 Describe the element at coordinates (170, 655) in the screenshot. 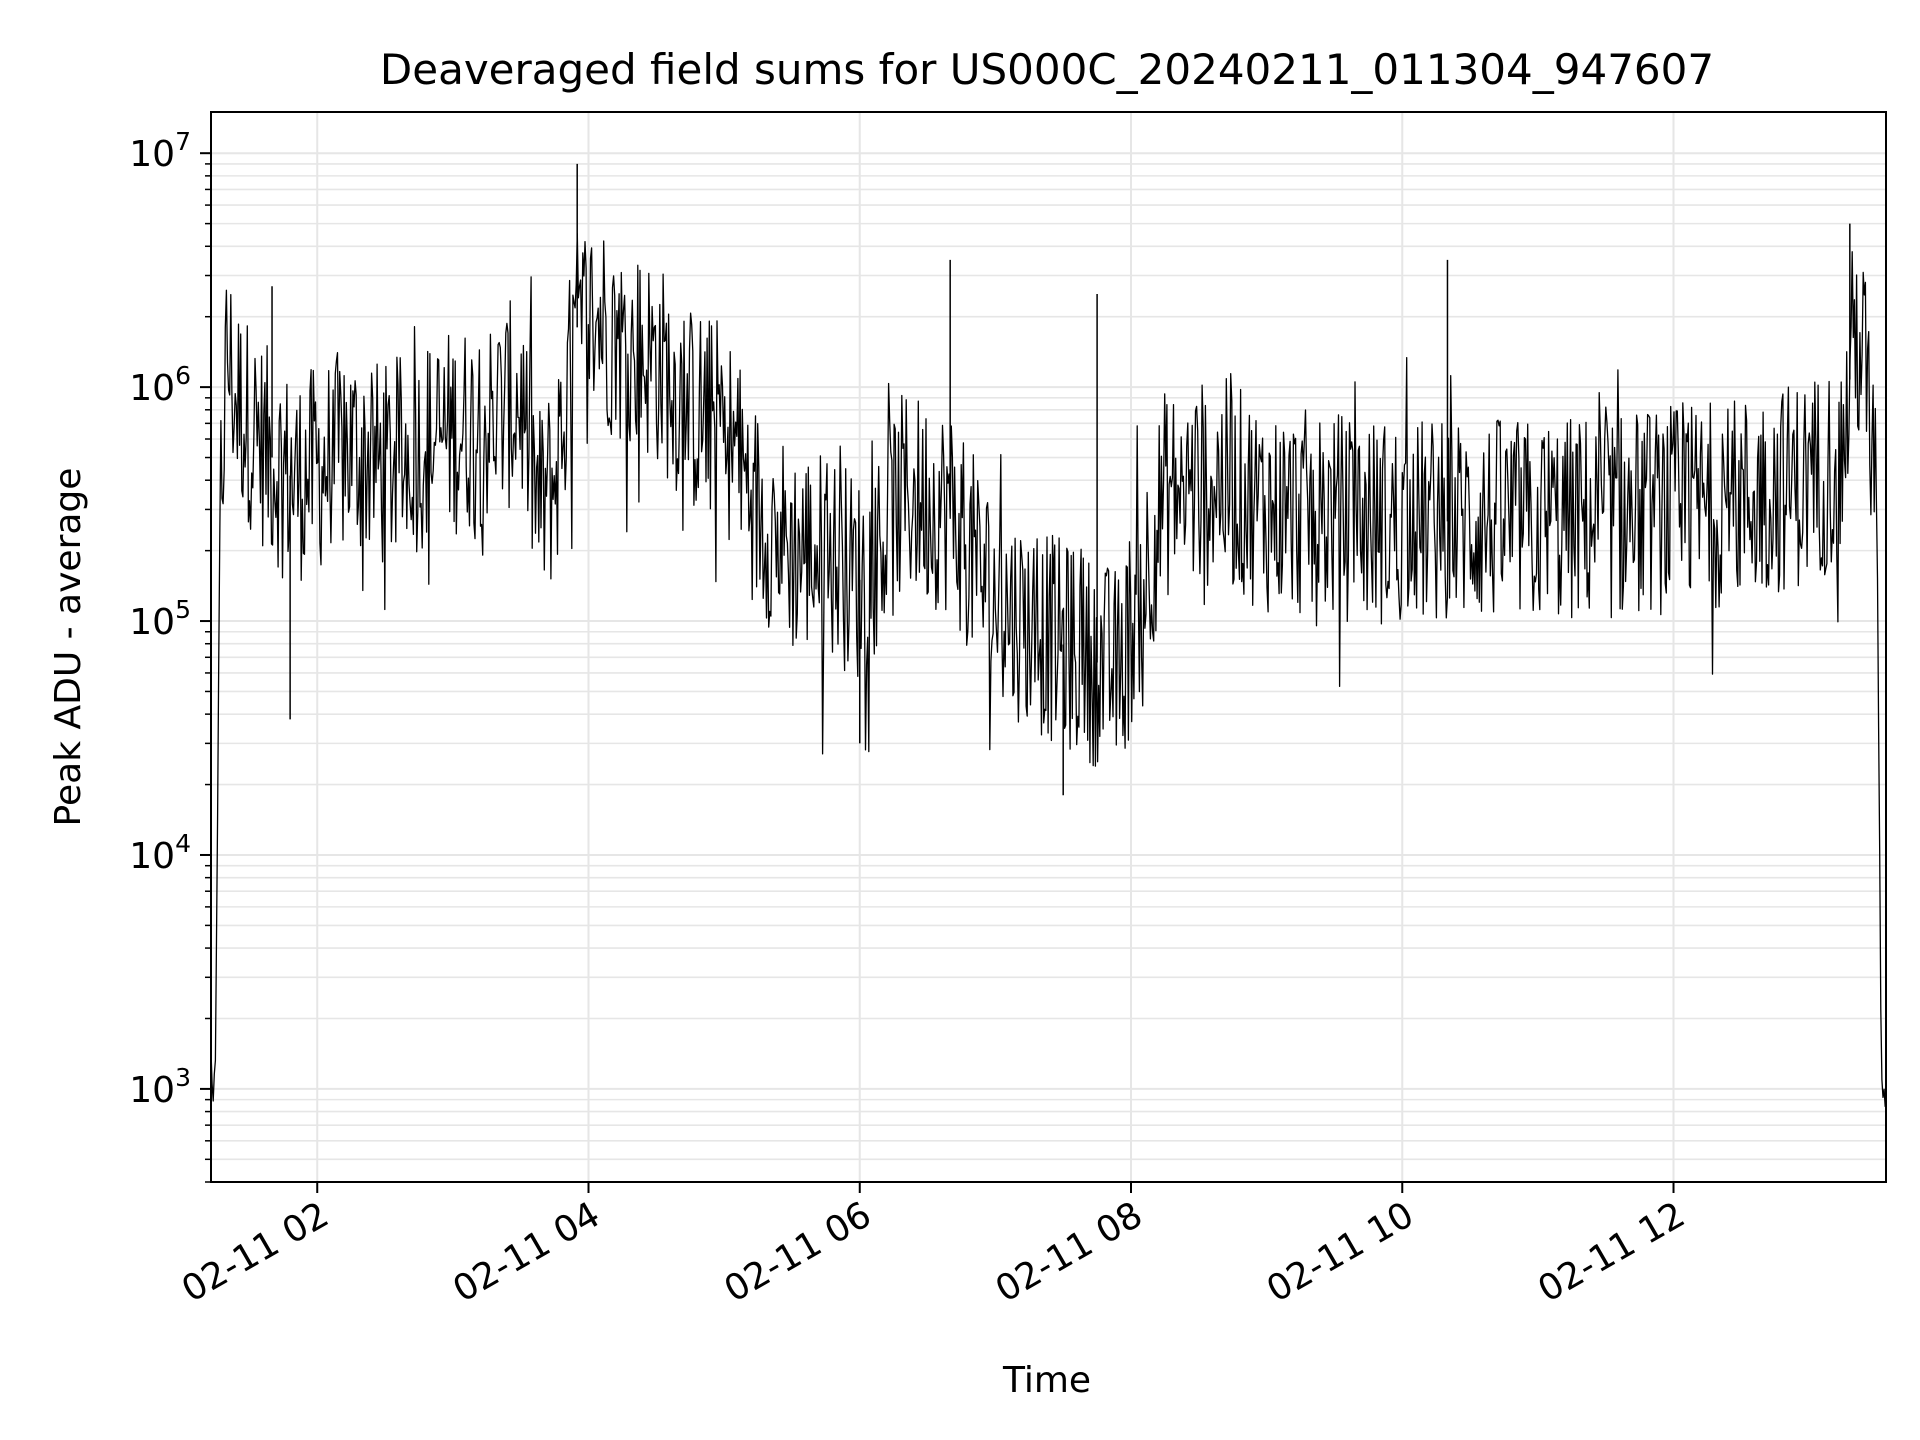

I see `y-axis: 10³ 10⁴ 10⁵ 10⁶ 10⁷` at that location.